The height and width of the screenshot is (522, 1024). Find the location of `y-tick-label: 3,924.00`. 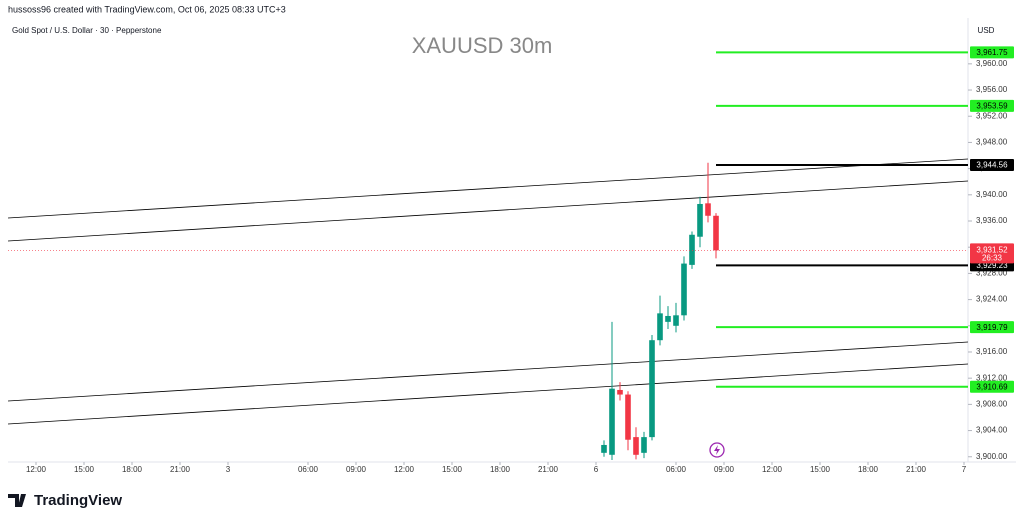

y-tick-label: 3,924.00 is located at coordinates (992, 299).